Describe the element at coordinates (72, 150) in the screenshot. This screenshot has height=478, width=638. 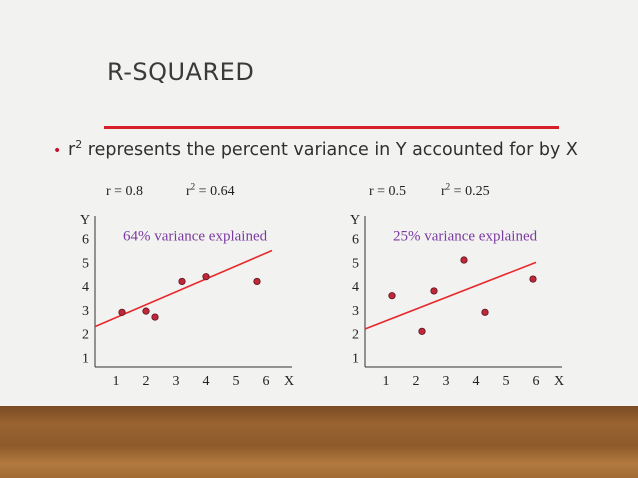
I see `bullet-r: r` at that location.